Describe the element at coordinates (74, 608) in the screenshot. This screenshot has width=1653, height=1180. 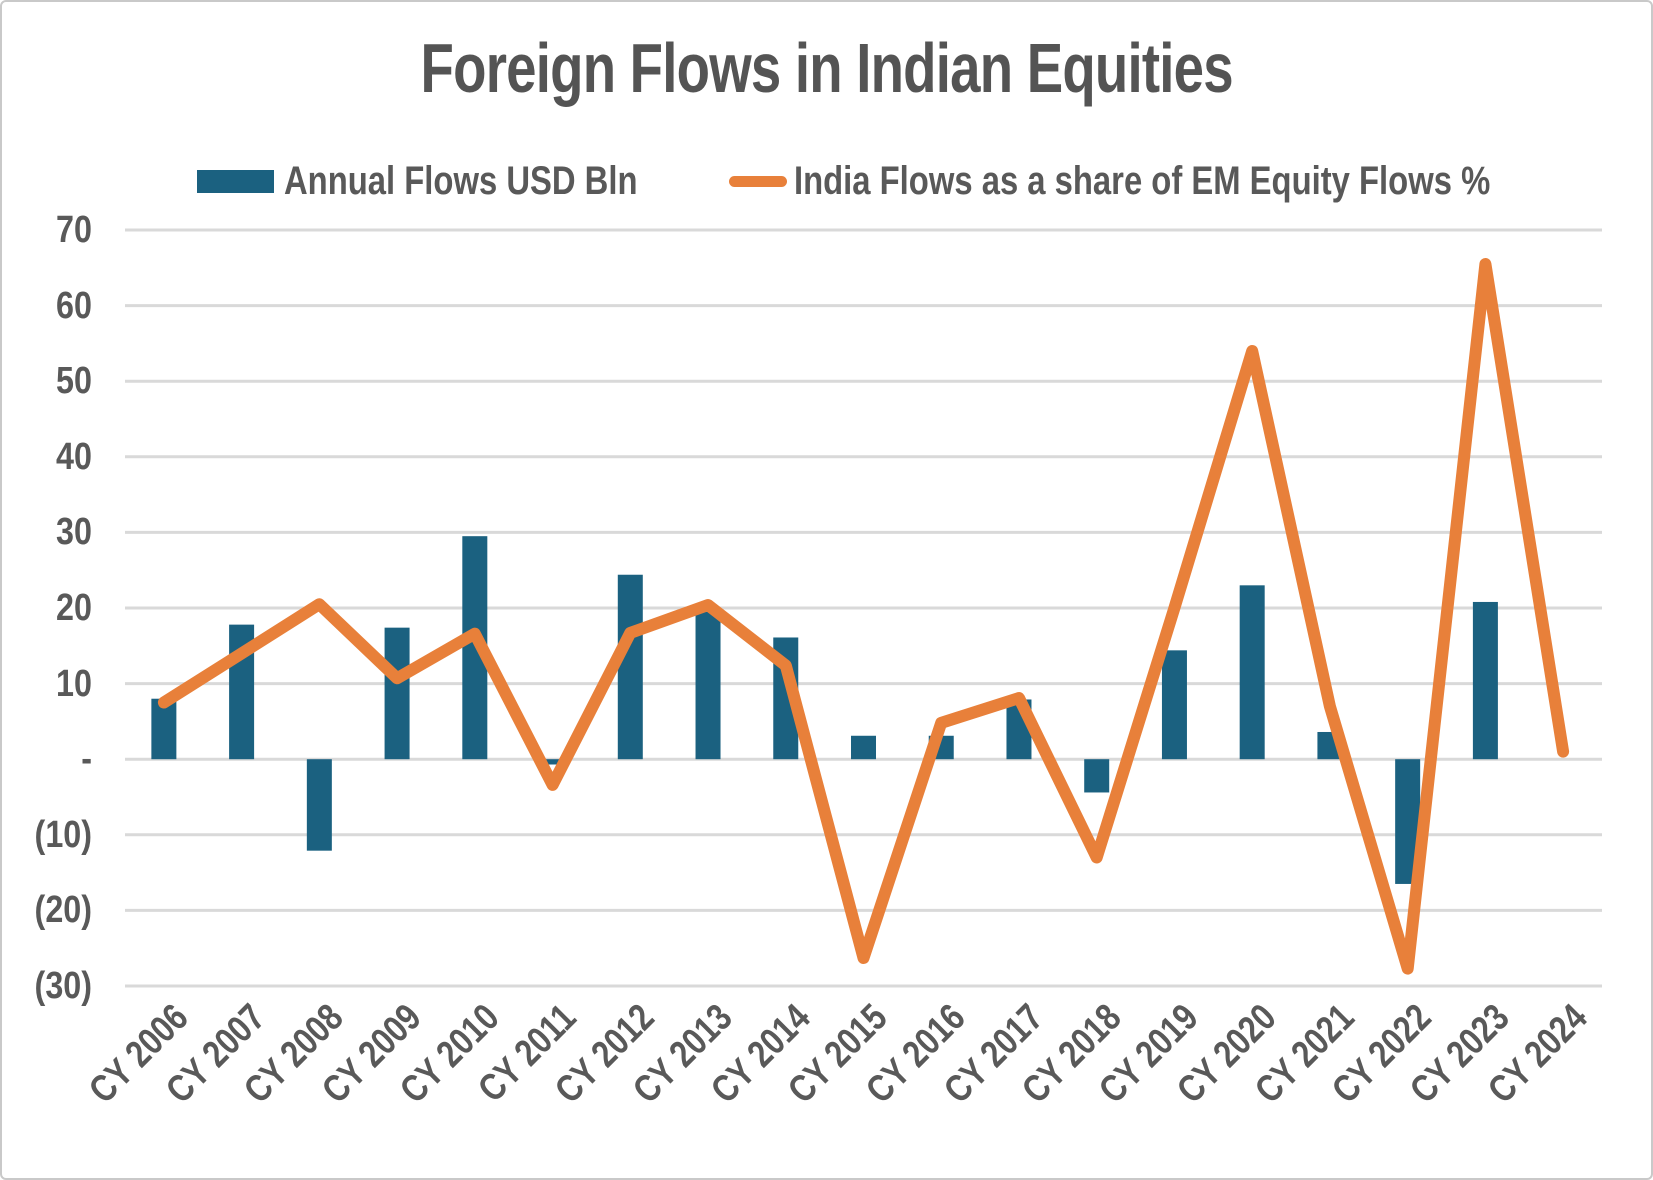
I see `y-tick-label: 20` at that location.